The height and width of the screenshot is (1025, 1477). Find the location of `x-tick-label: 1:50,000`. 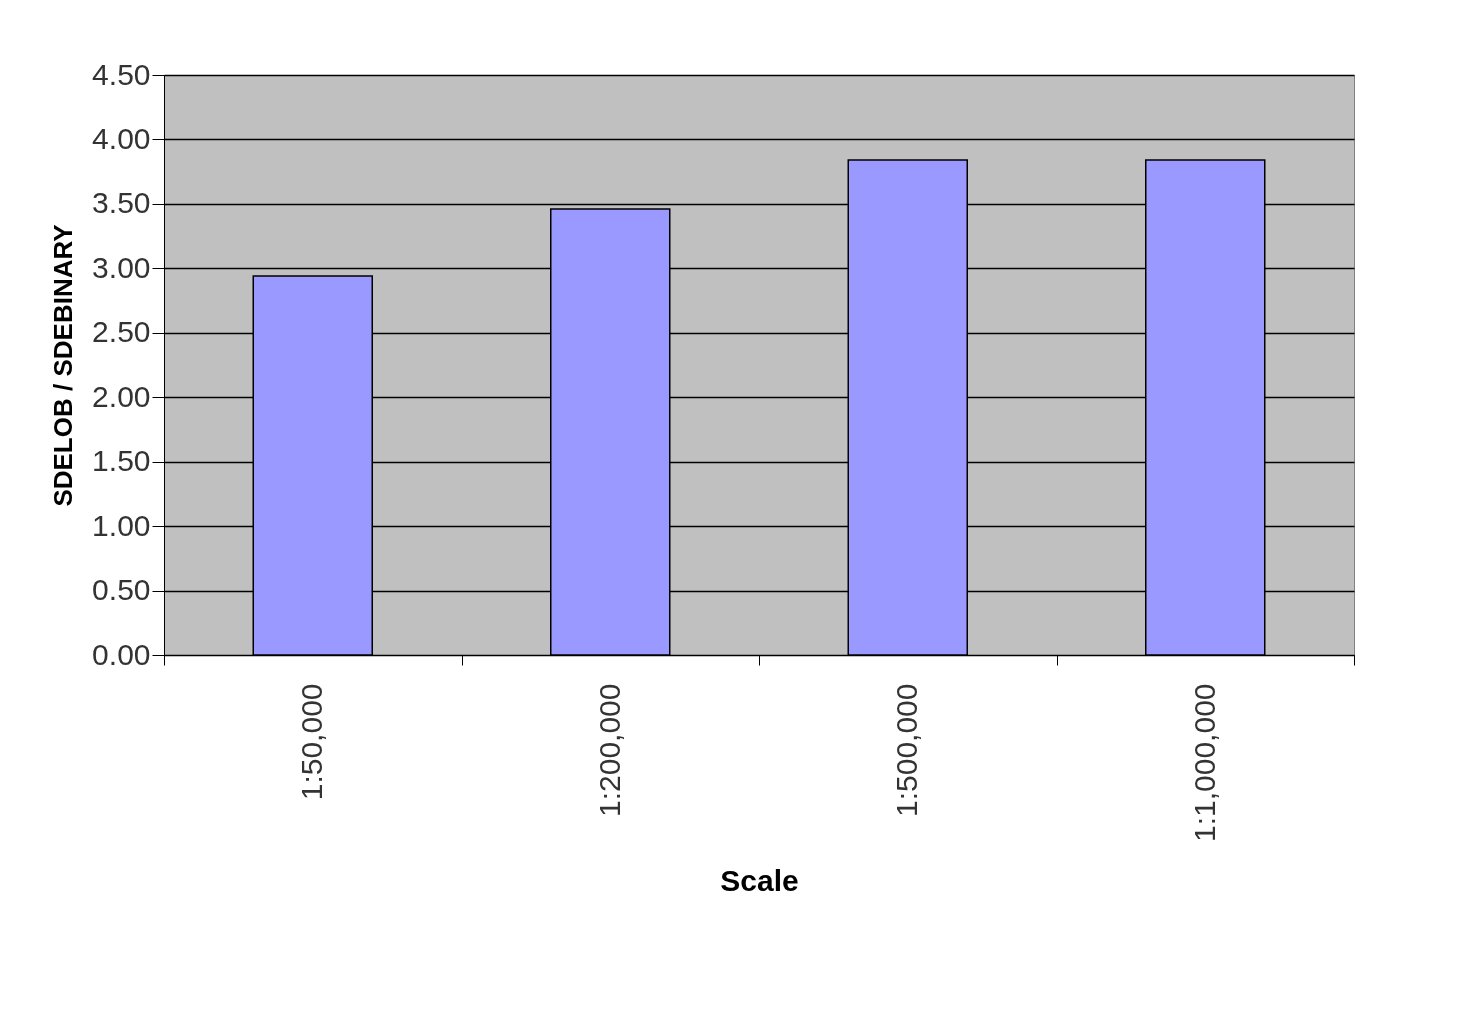

x-tick-label: 1:50,000 is located at coordinates (312, 742).